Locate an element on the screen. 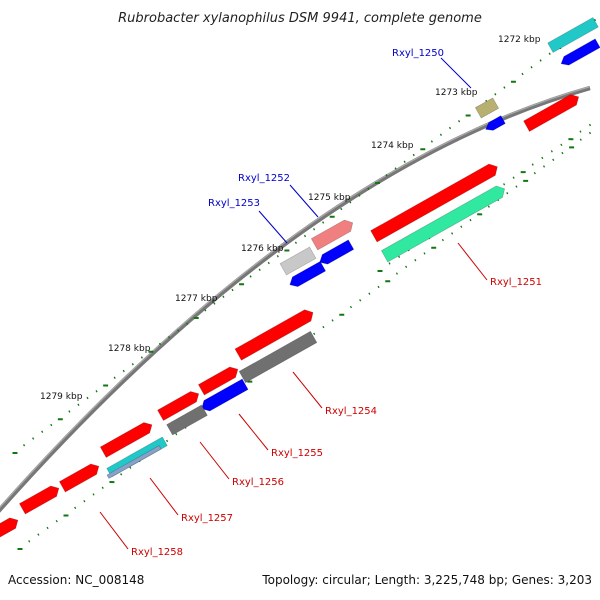 This screenshot has width=600, height=600. accession-footer: Accession: NC_008148 is located at coordinates (76, 580).